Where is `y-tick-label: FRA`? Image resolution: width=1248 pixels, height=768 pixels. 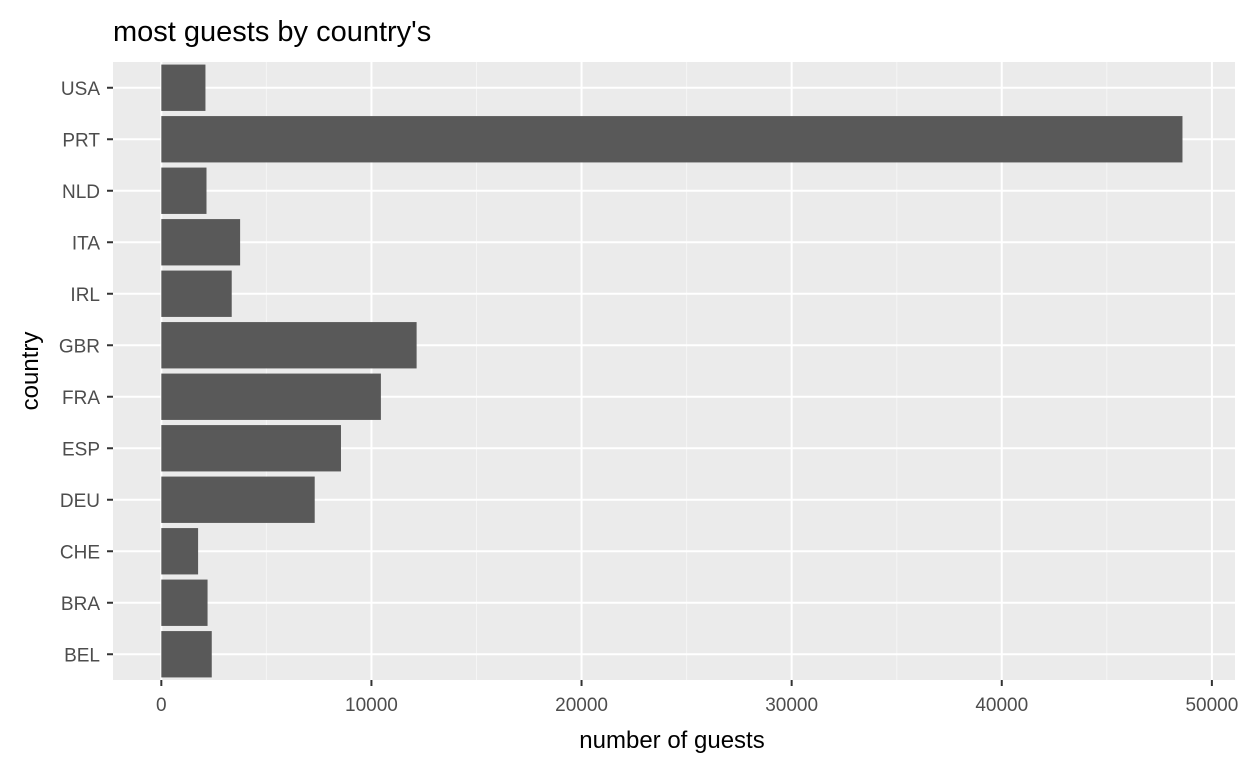
y-tick-label: FRA is located at coordinates (81, 398).